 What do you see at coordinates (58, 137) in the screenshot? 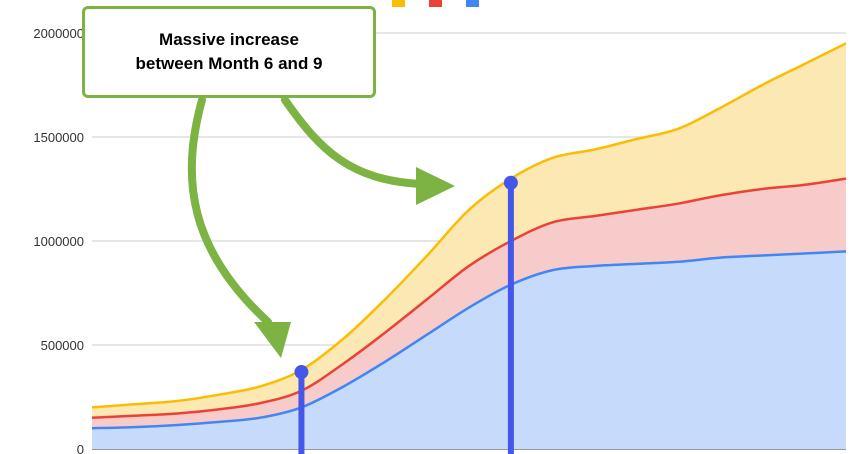
I see `y-tick-label: 1500000` at bounding box center [58, 137].